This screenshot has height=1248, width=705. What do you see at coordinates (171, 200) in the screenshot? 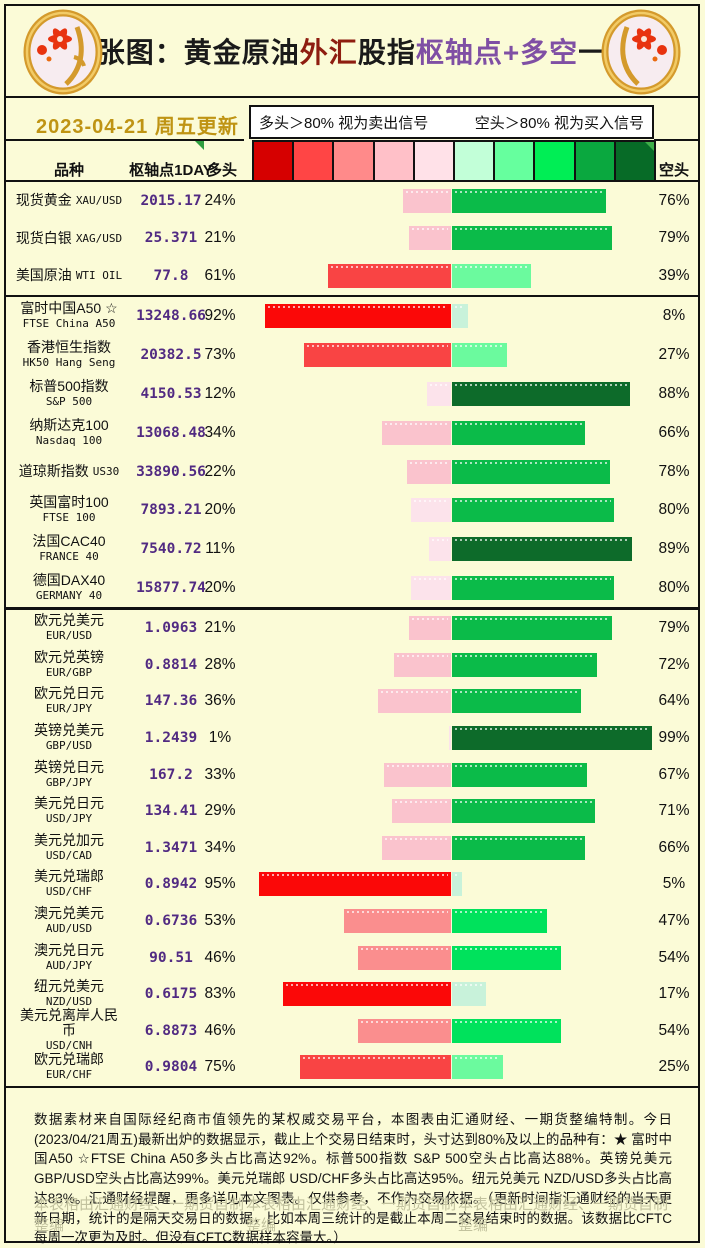
I see `pivot-value: 2015.17` at bounding box center [171, 200].